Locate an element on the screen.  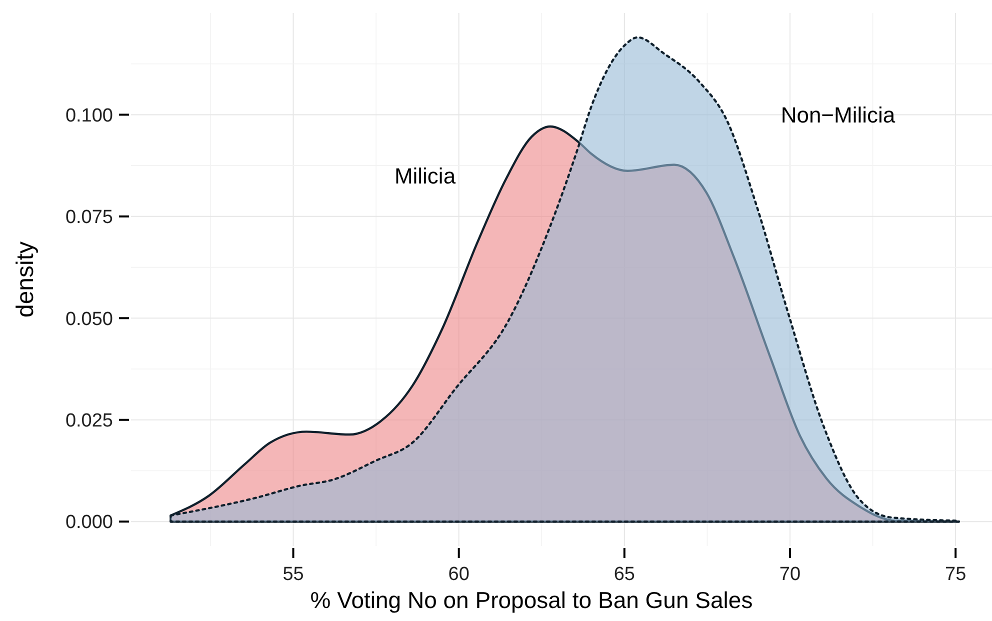
x-tick-label: 65 is located at coordinates (624, 574).